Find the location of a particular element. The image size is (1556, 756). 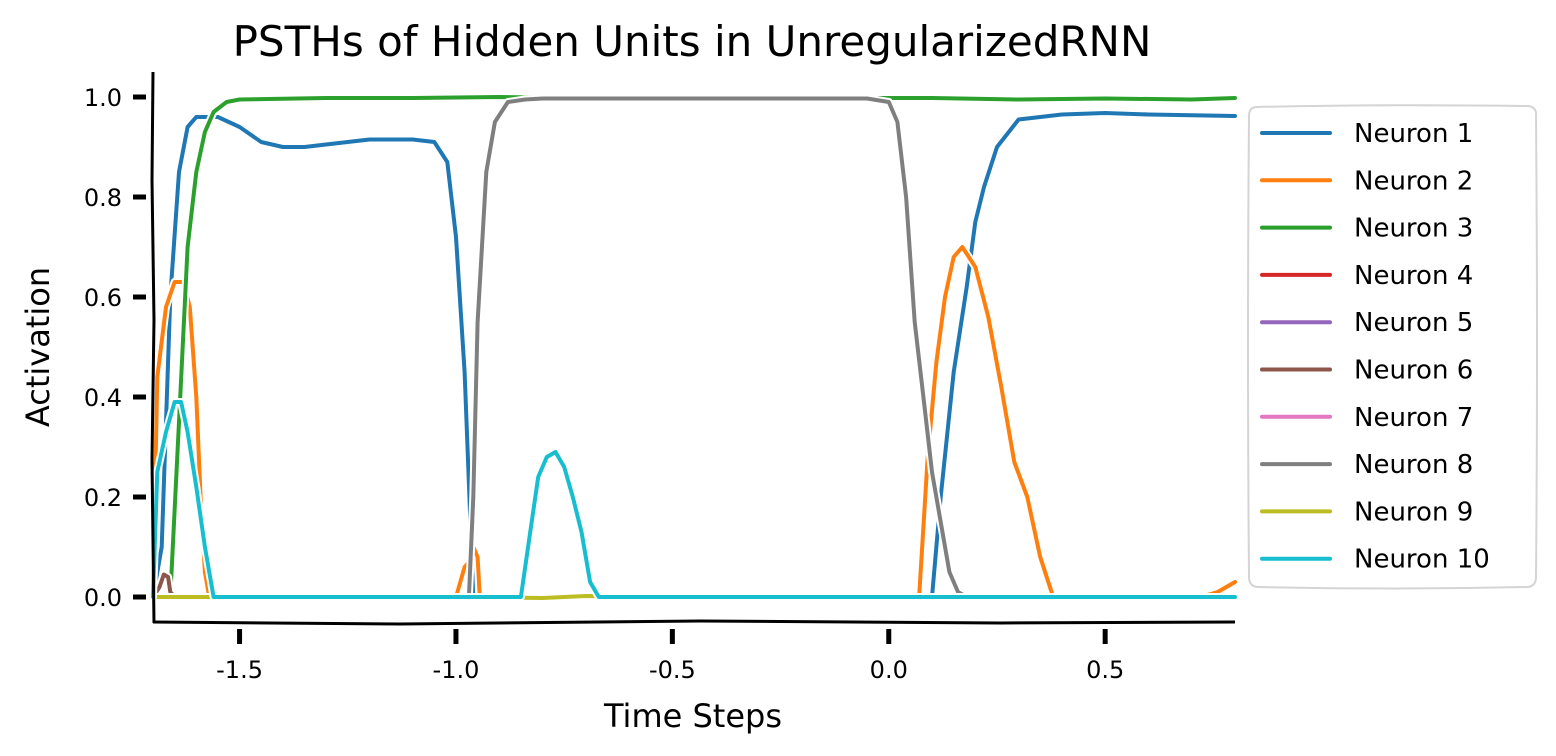

legend-label-neuron-2: Neuron 2 is located at coordinates (1413, 181).